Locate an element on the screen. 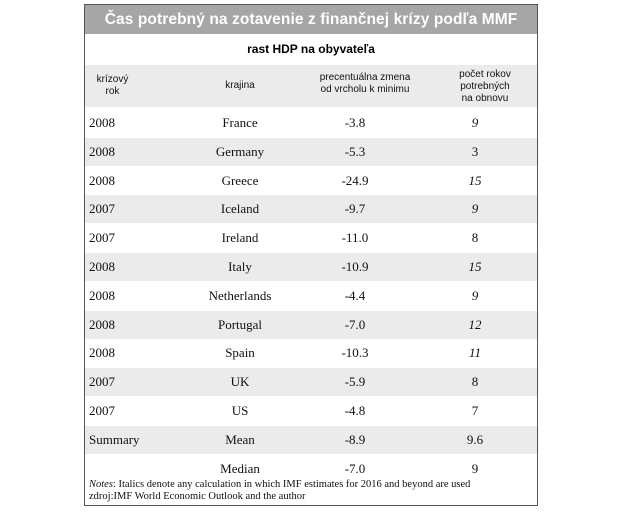  cell-change: -8.9 is located at coordinates (355, 439).